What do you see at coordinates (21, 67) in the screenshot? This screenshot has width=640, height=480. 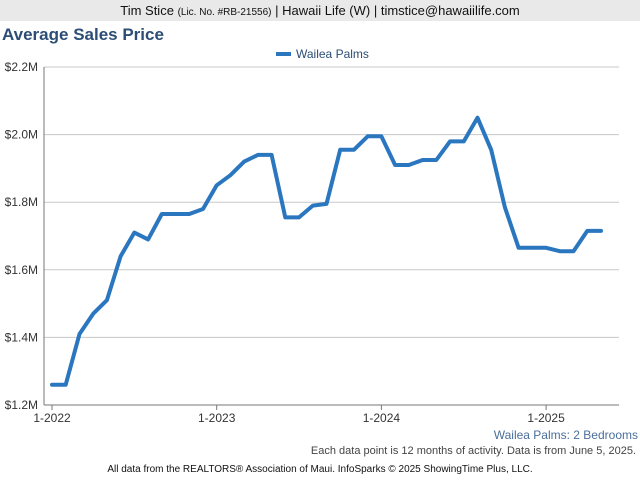 I see `y-tick-label: $2.2M` at bounding box center [21, 67].